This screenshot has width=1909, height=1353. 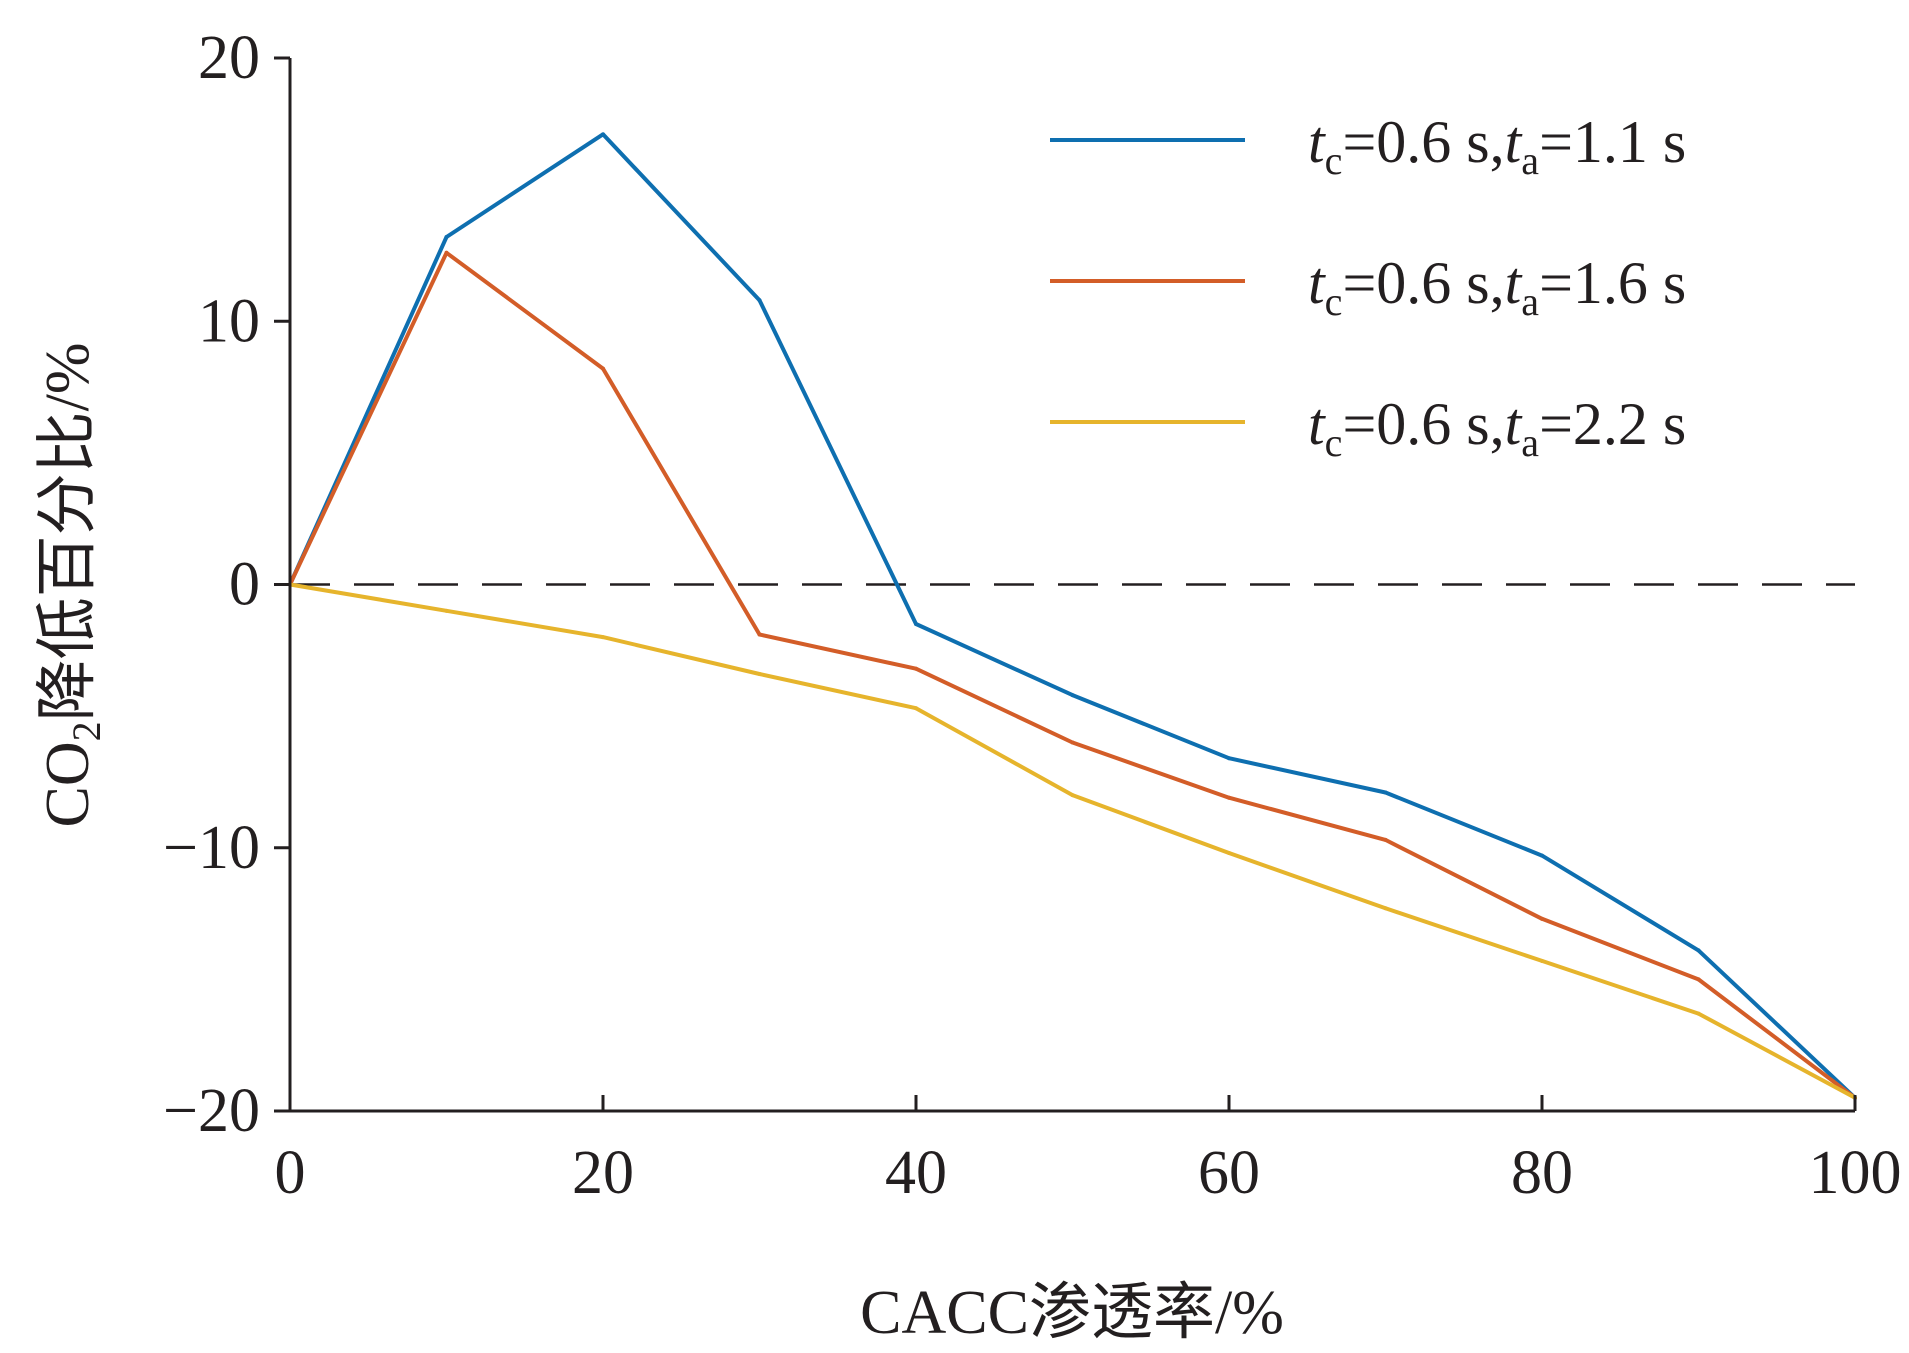 What do you see at coordinates (68, 531) in the screenshot?
I see `y-axis-label-suffix: 降低百分比/%` at bounding box center [68, 531].